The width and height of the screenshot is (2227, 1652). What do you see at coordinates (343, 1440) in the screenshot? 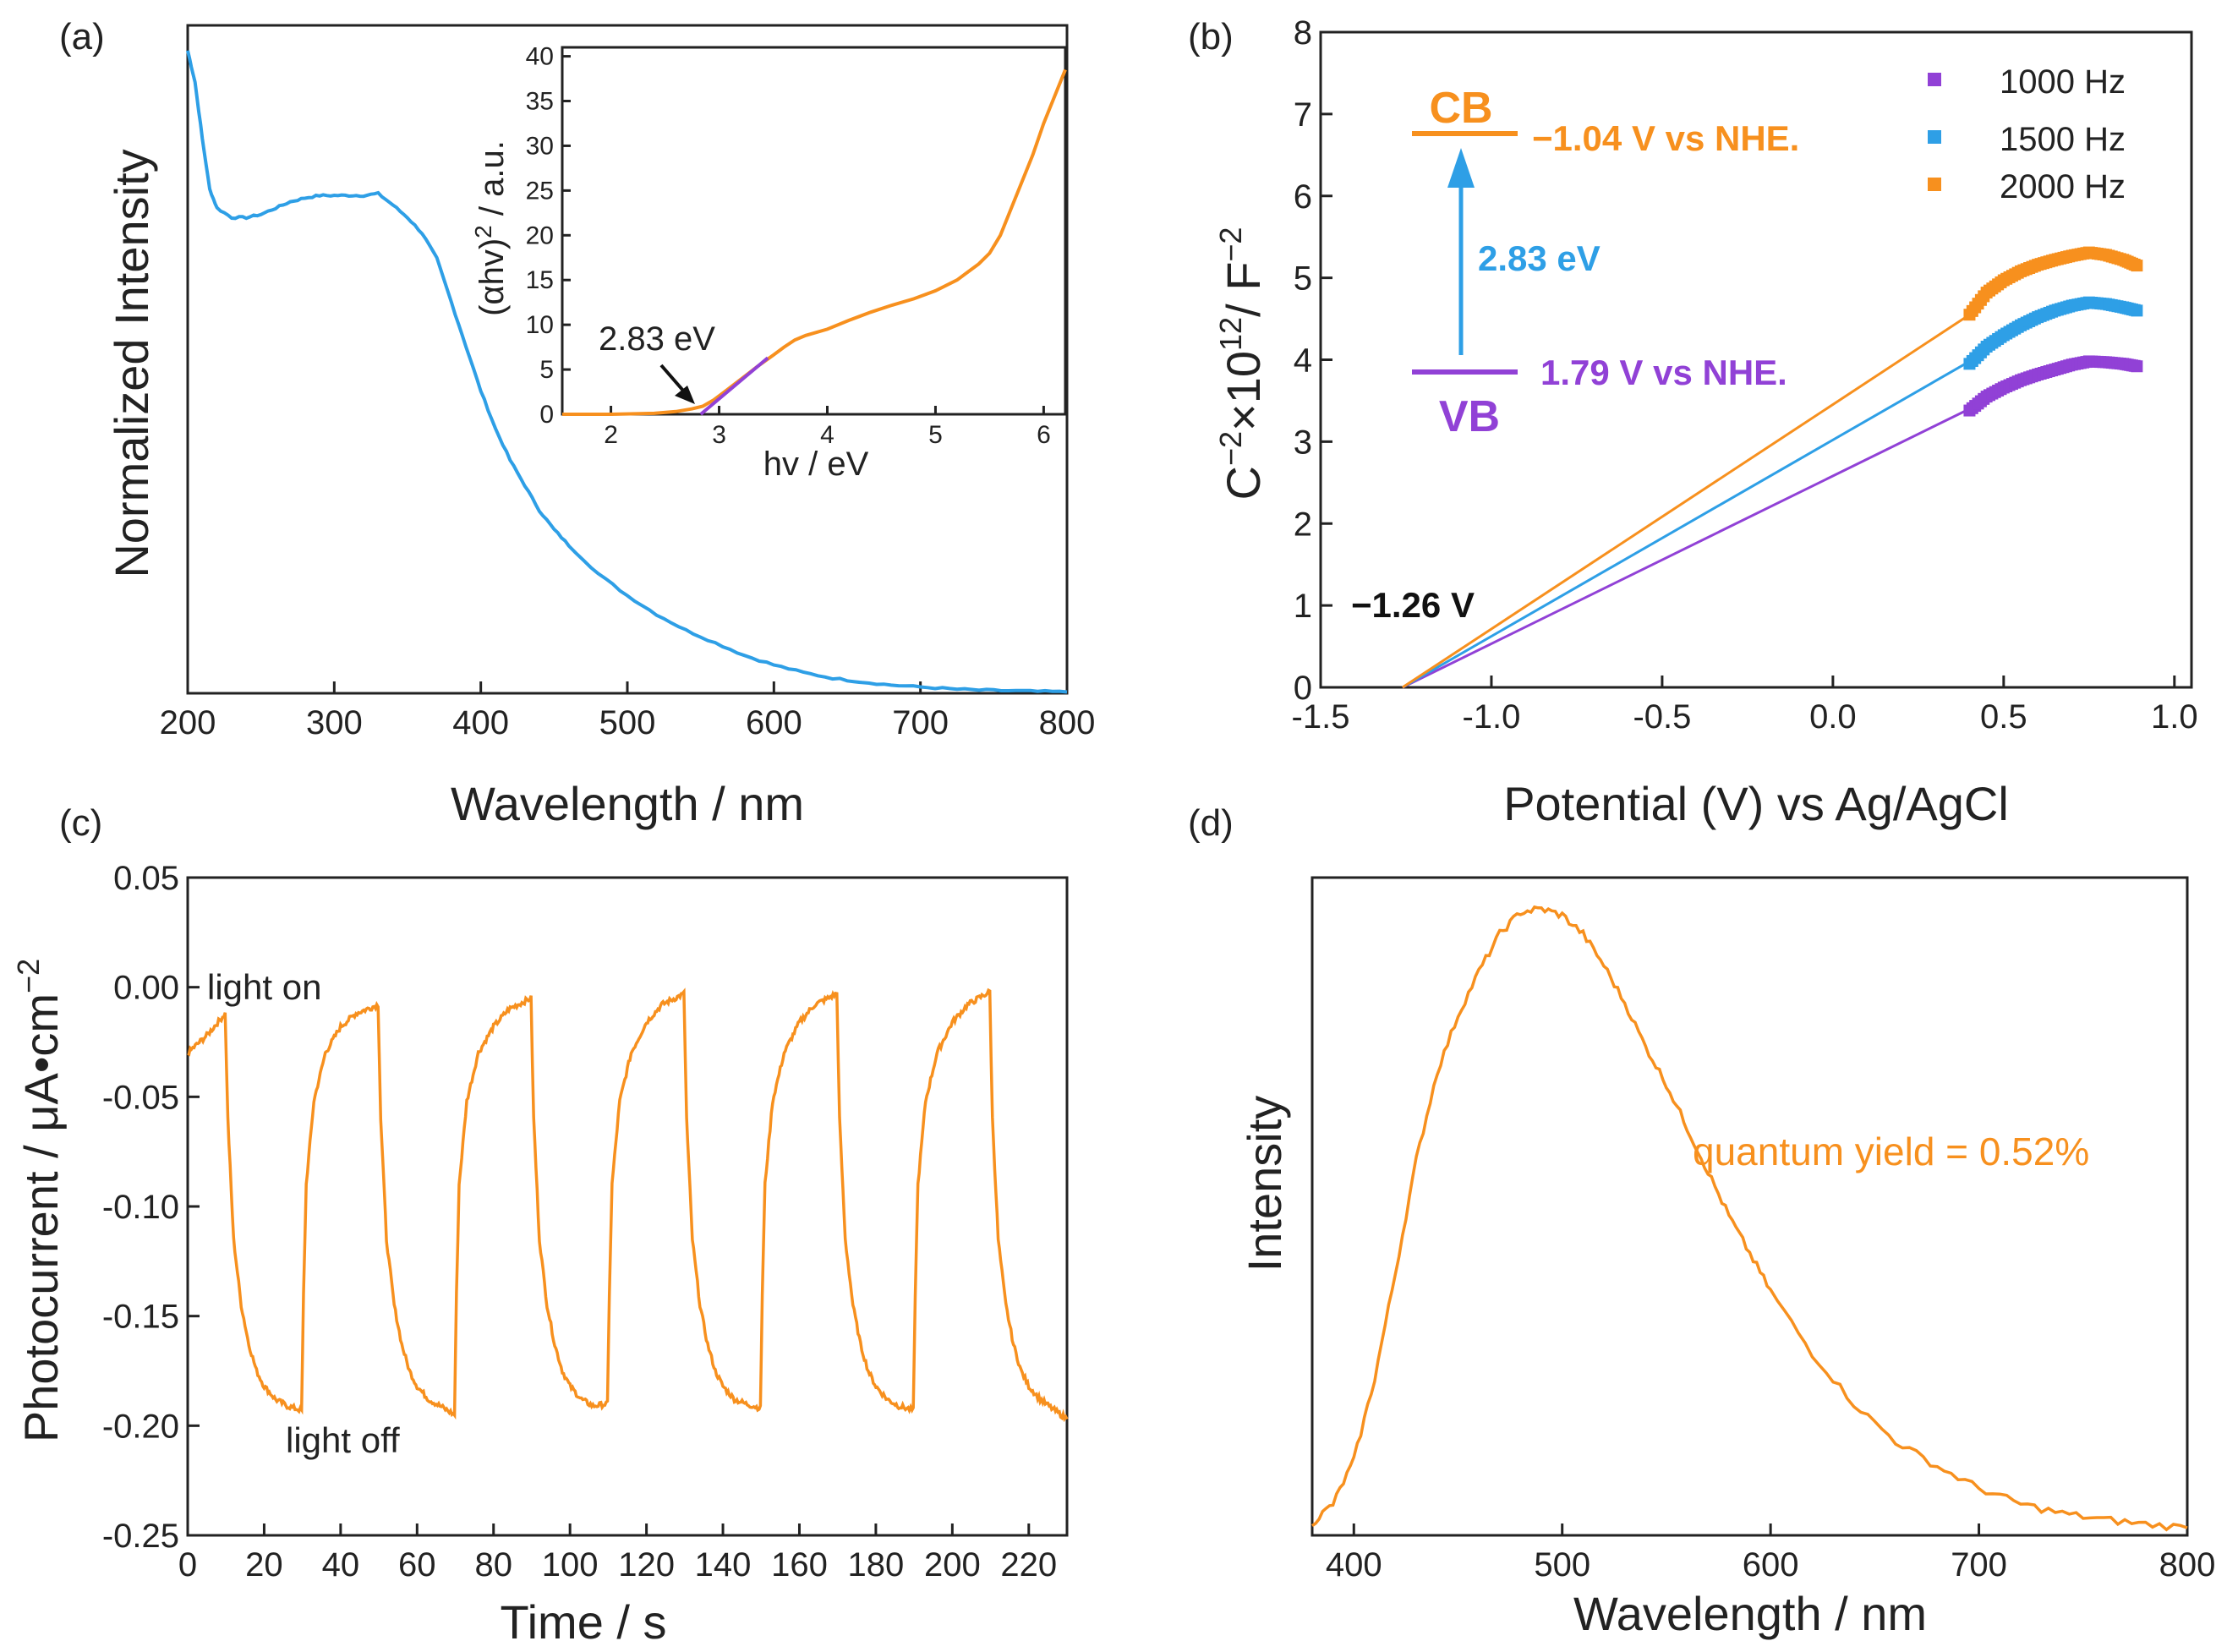
I see `light-off-label: light off` at bounding box center [343, 1440].